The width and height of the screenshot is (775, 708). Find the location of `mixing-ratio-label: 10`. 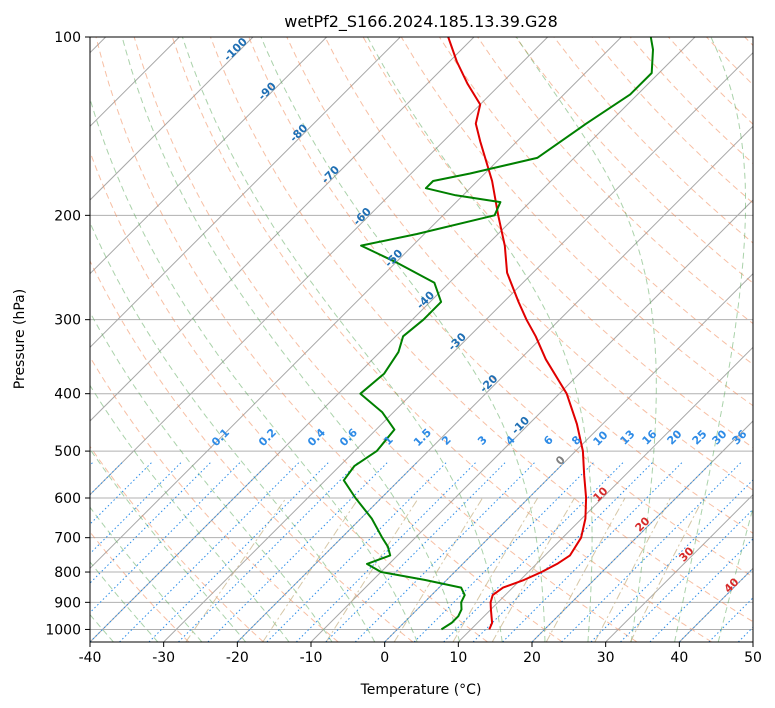

mixing-ratio-label: 10 is located at coordinates (601, 438).